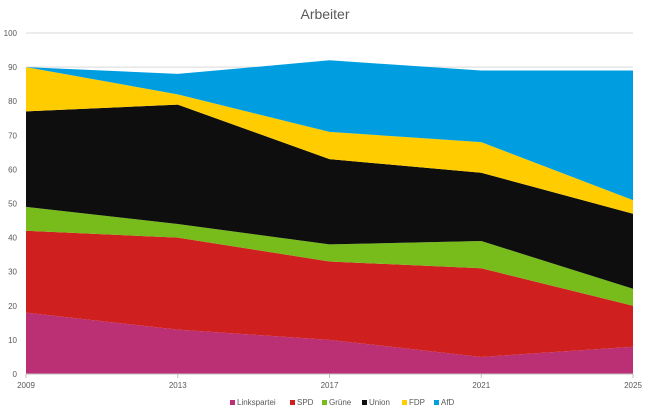 The width and height of the screenshot is (650, 416). I want to click on x-tick-label: 2009, so click(26, 385).